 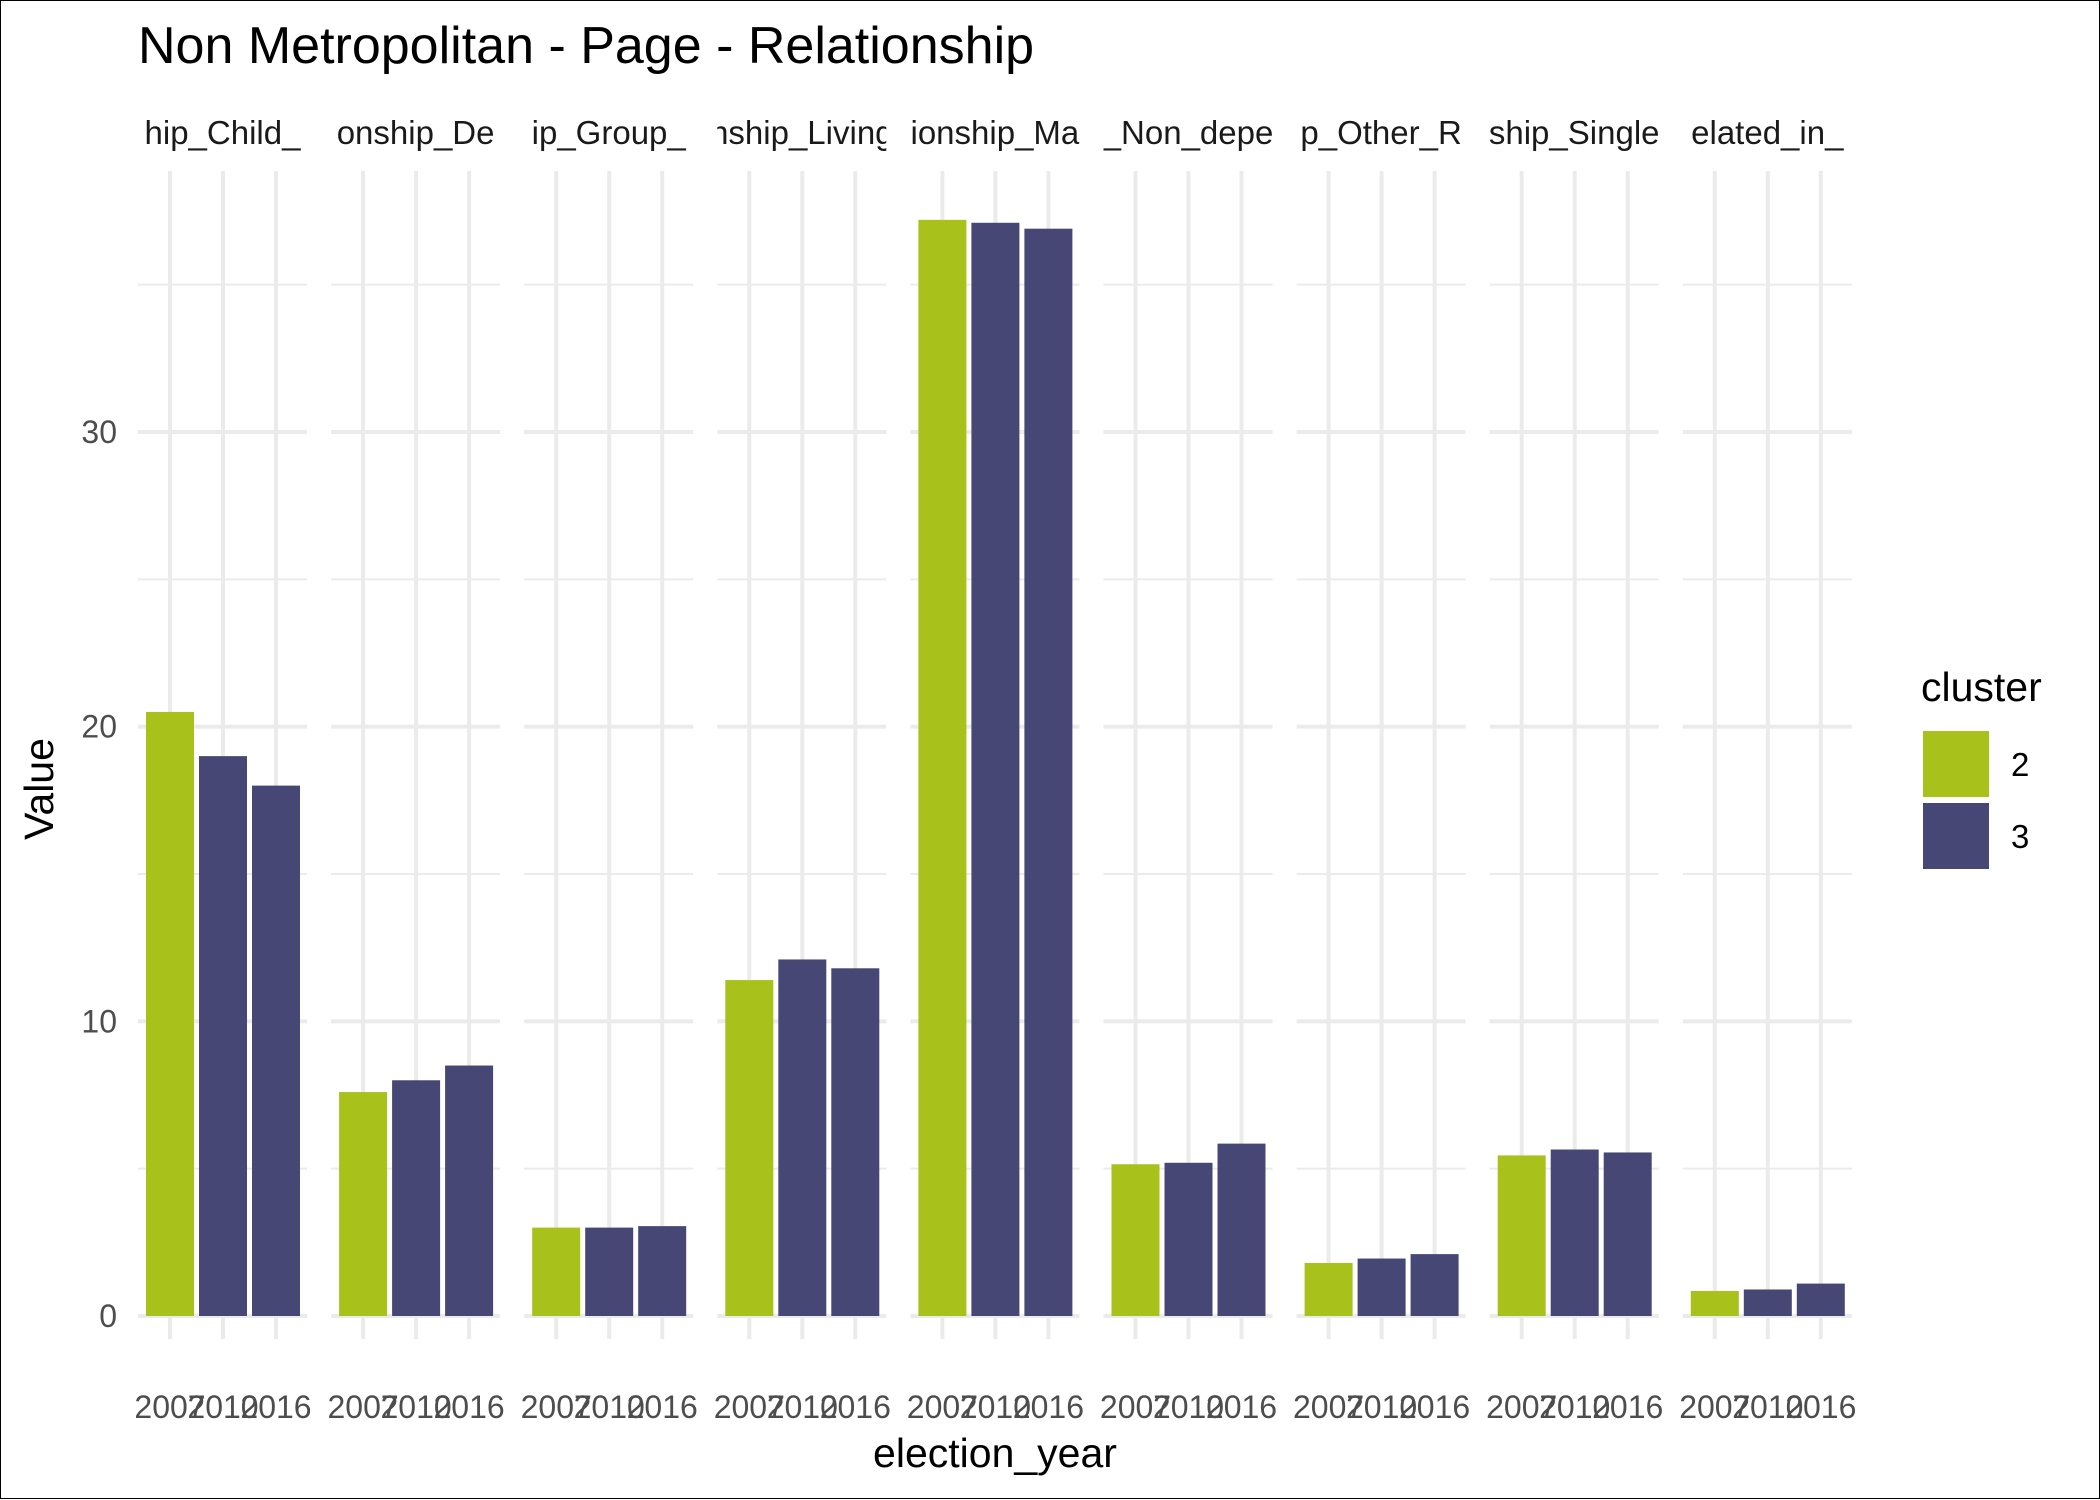 I want to click on facet-strip-label: onship_De, so click(x=416, y=132).